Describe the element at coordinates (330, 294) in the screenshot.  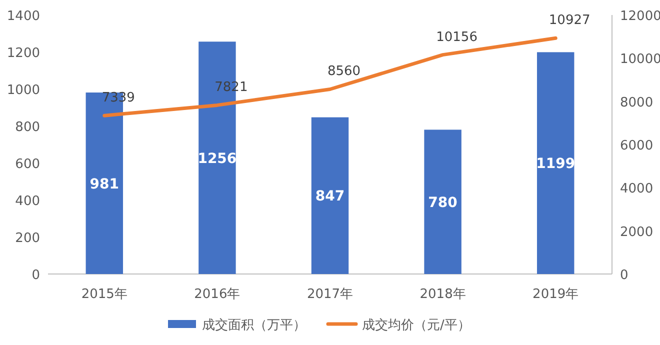
I see `x-tick-label: 2017年` at that location.